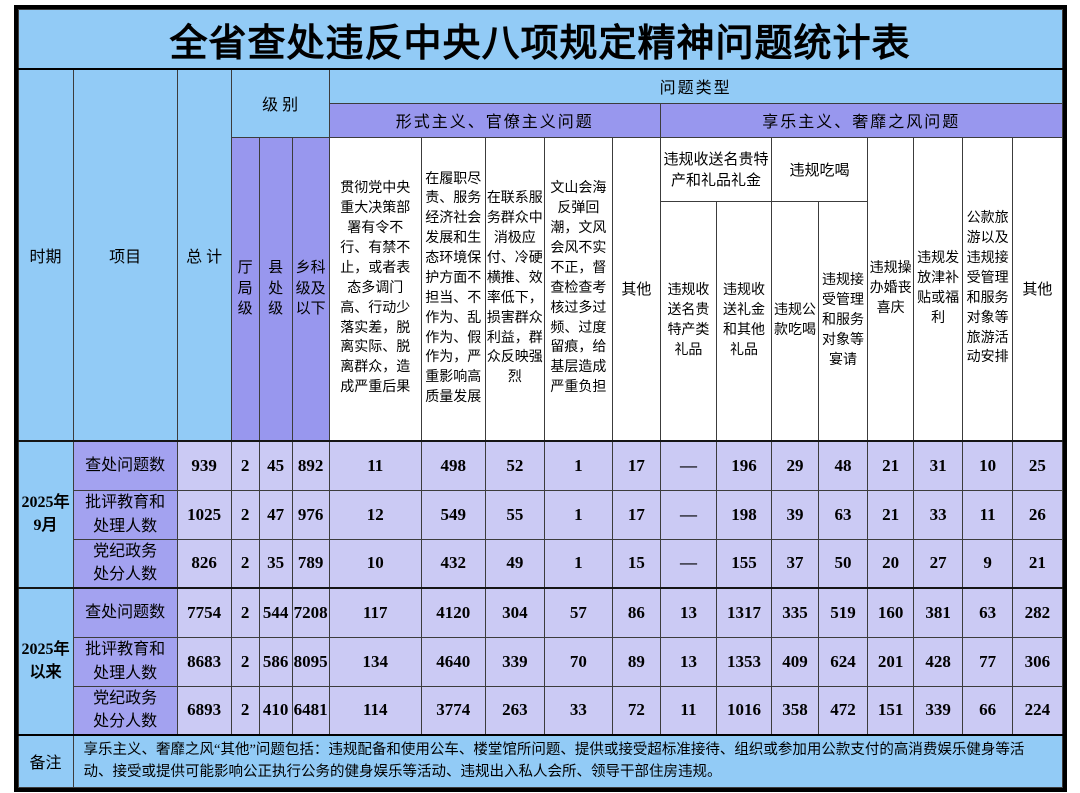 This screenshot has width=1080, height=793. Describe the element at coordinates (310, 612) in the screenshot. I see `data-cell: 7208` at that location.